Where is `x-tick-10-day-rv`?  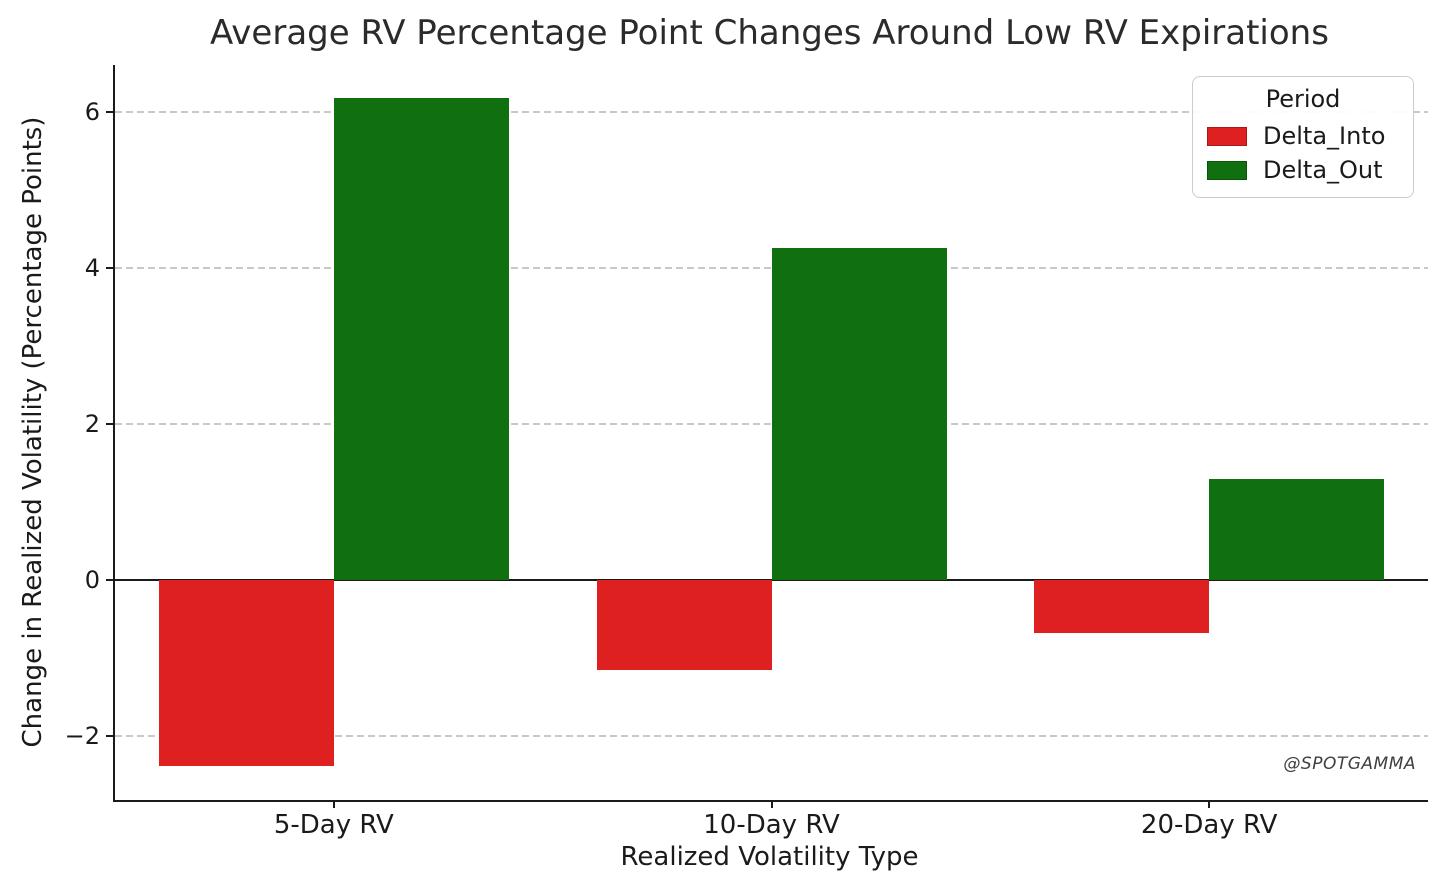
x-tick-10-day-rv is located at coordinates (771, 804).